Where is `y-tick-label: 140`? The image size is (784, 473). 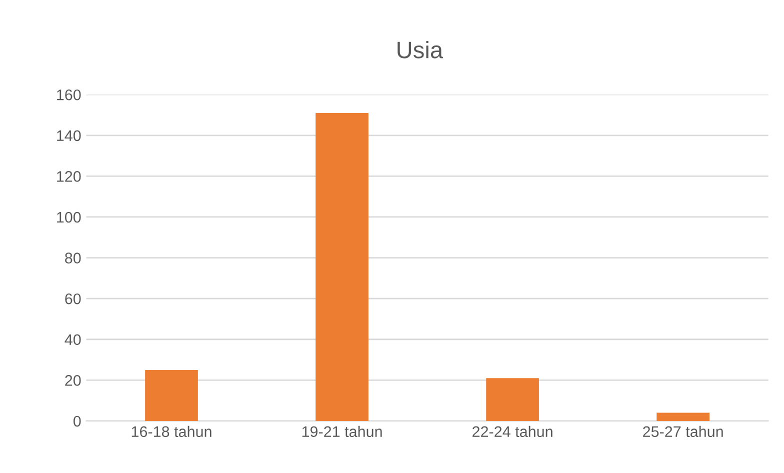 y-tick-label: 140 is located at coordinates (69, 136).